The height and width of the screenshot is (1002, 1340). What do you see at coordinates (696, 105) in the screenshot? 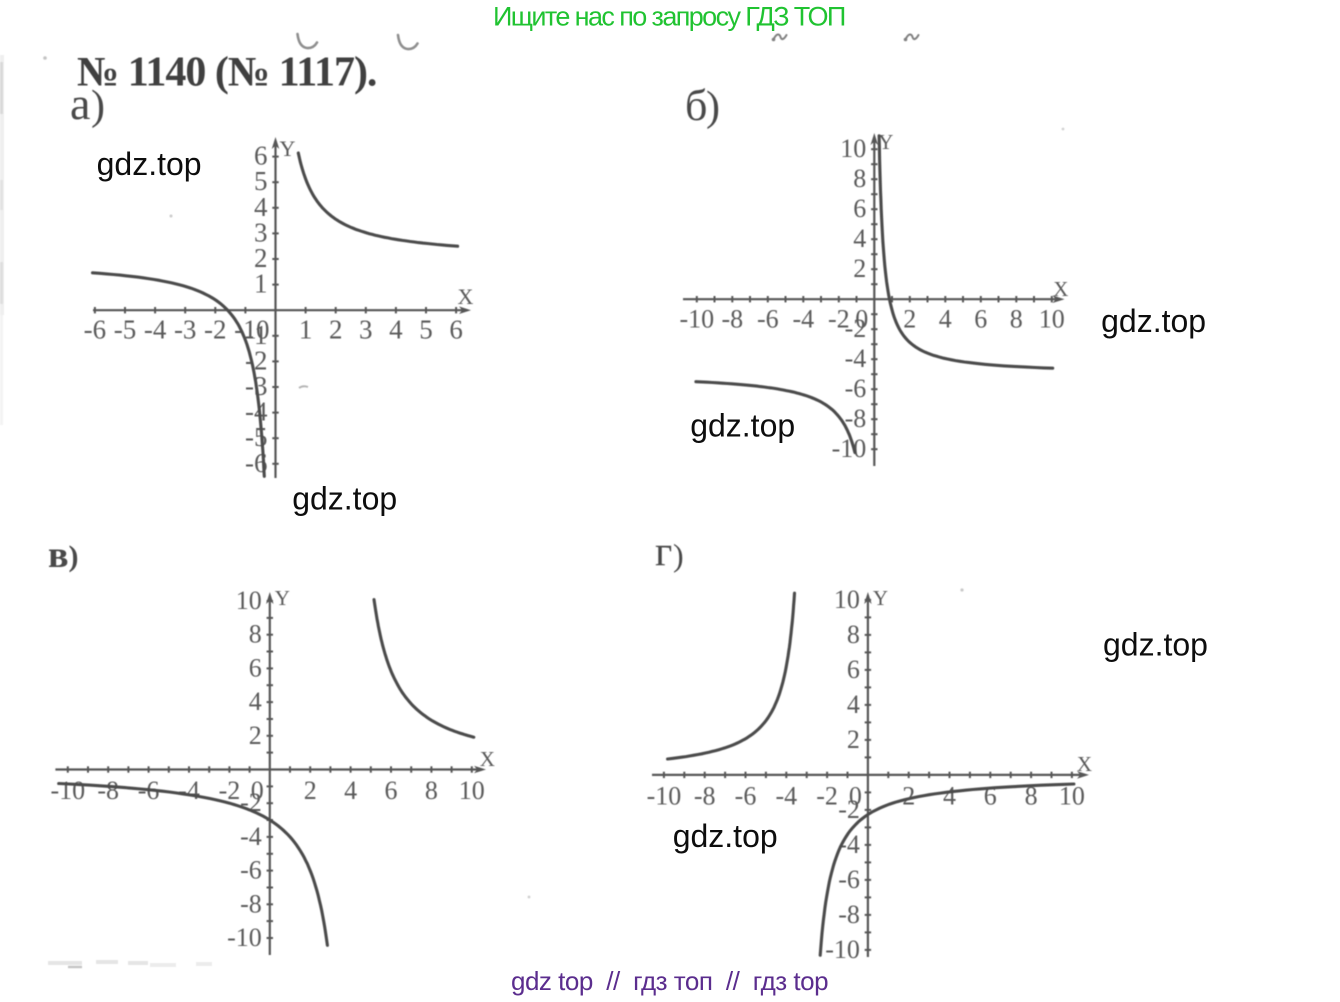
I see `svg-text: б` at bounding box center [696, 105].